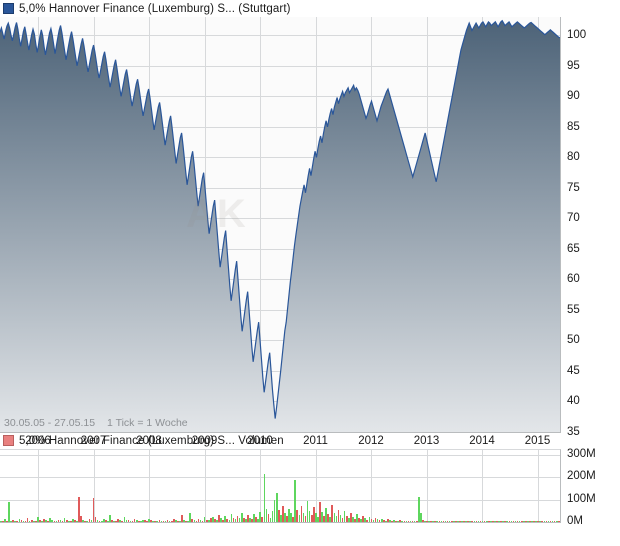 This screenshot has height=546, width=620. I want to click on volume-plot-area, so click(280, 486).